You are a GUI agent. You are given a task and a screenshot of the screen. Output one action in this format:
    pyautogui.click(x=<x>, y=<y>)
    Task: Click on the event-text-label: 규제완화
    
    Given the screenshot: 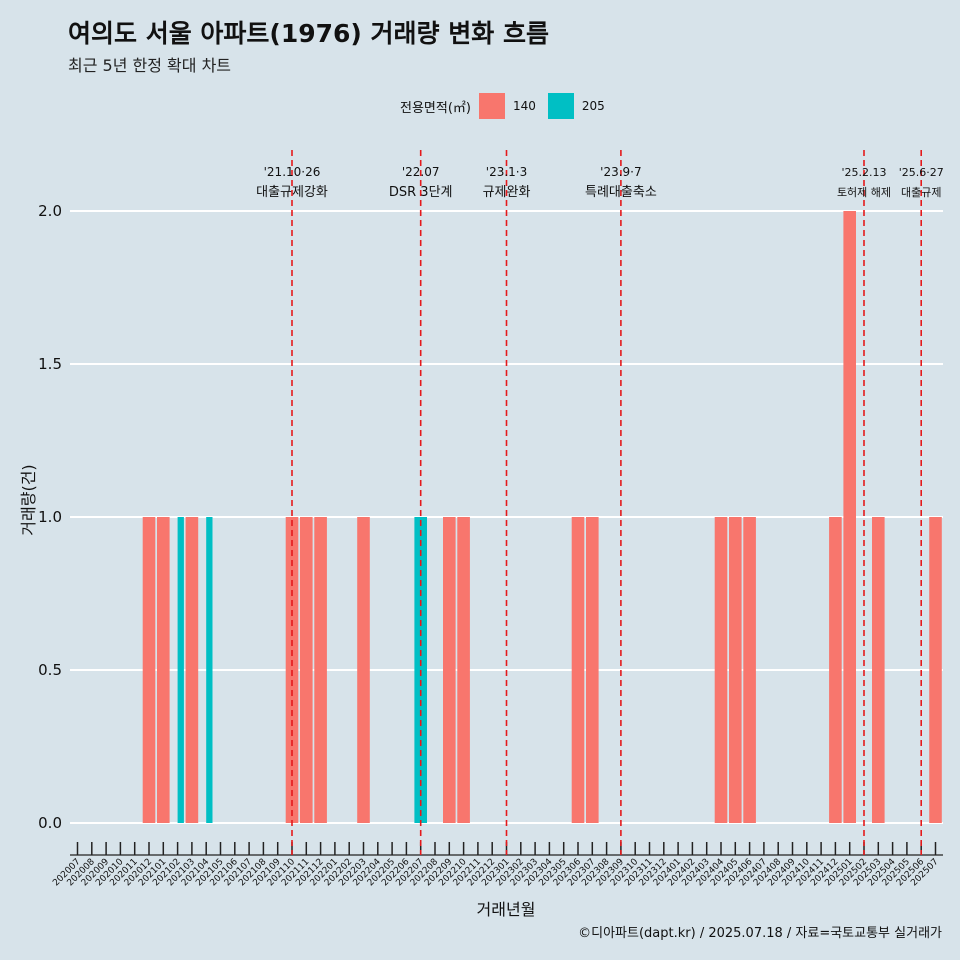 What is the action you would take?
    pyautogui.click(x=507, y=192)
    